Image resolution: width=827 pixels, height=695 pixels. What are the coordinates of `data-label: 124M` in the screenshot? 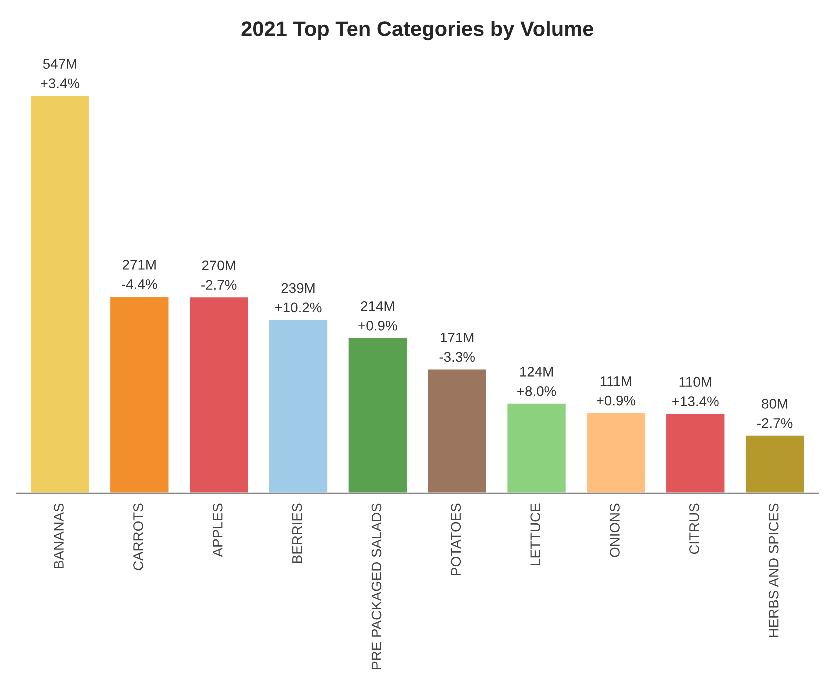 It's located at (537, 372).